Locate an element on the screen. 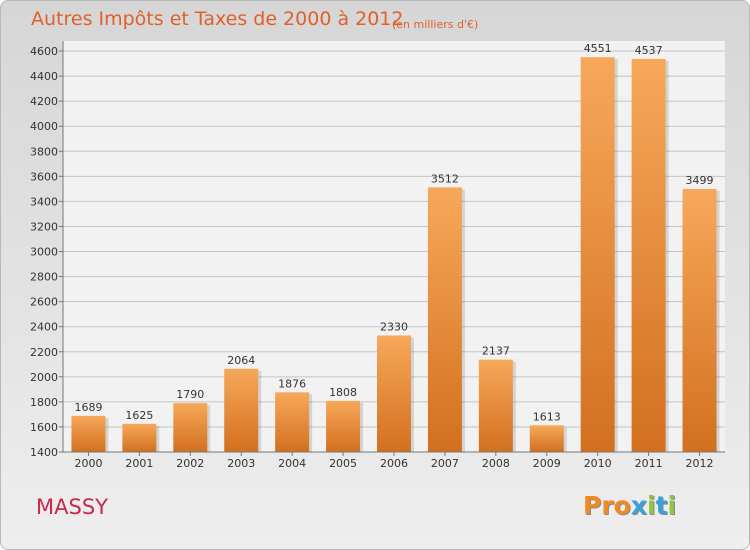 The height and width of the screenshot is (550, 750). y-tick-label: 2400 is located at coordinates (44, 327).